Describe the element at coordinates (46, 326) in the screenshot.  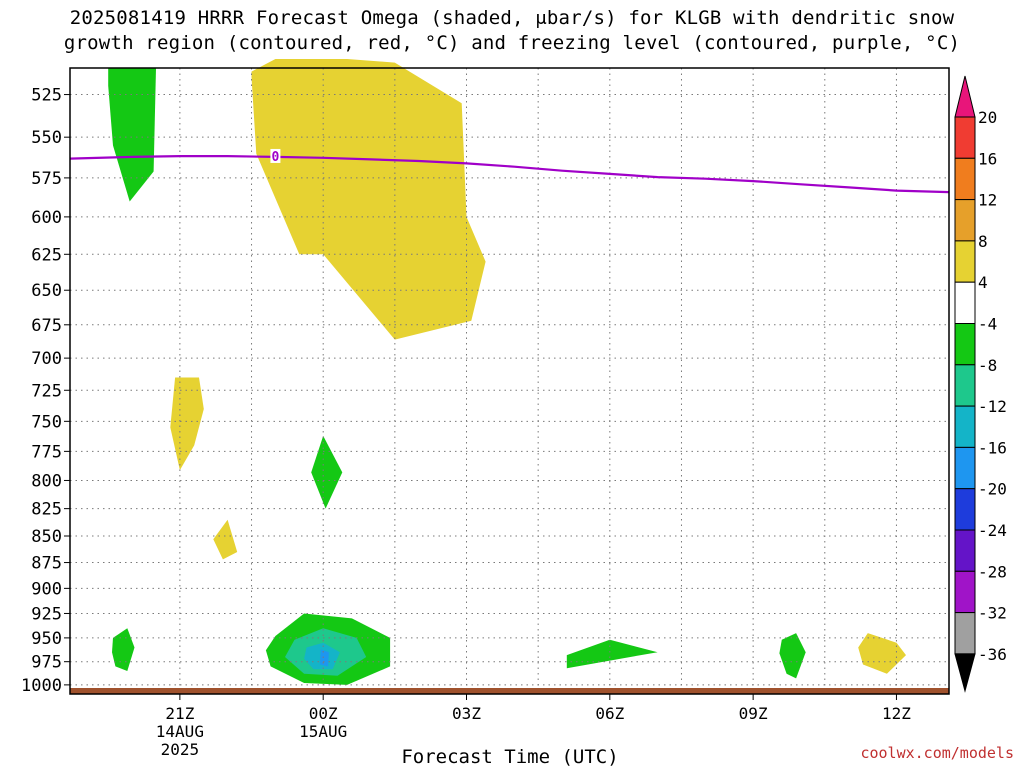
I see `y-tick-label-675: 675` at that location.